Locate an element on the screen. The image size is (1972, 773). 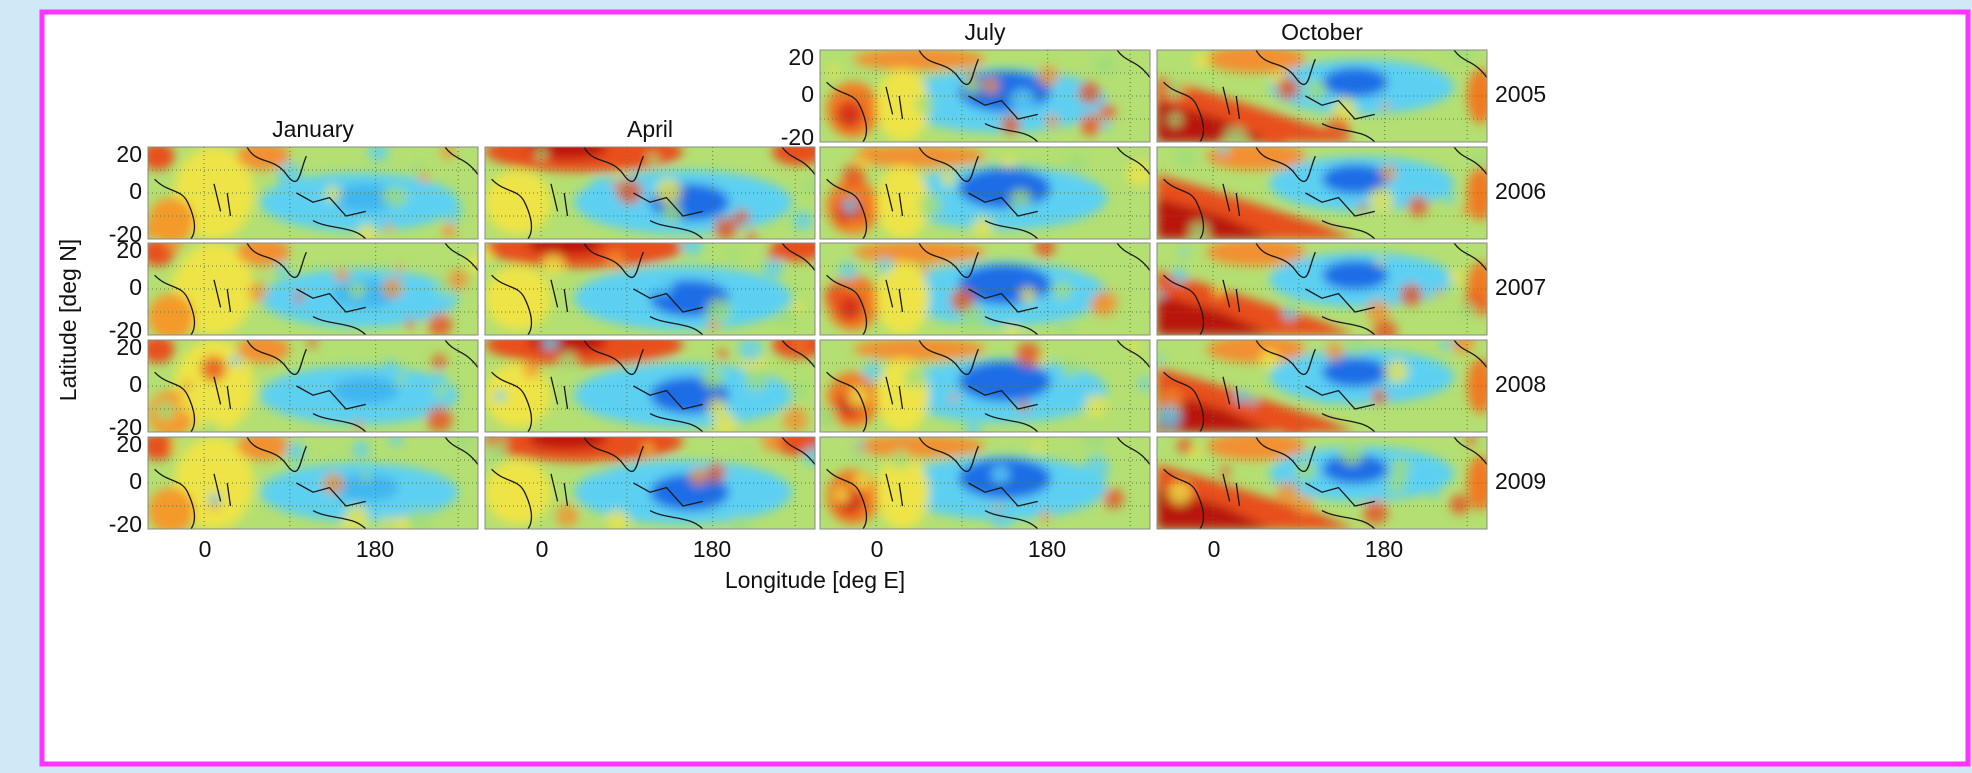
y-tick-label: -20 is located at coordinates (125, 427).